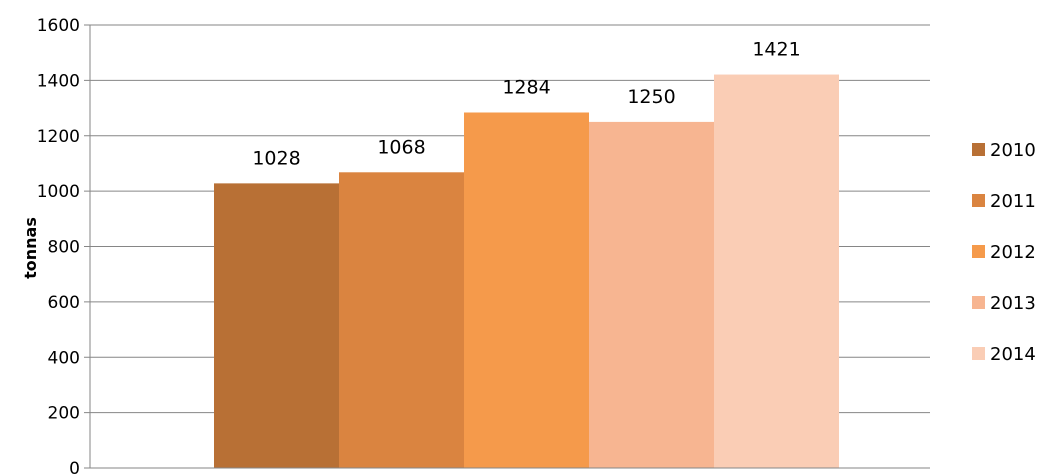 This screenshot has height=474, width=1051. Describe the element at coordinates (64, 248) in the screenshot. I see `y-tick-label: 800` at that location.